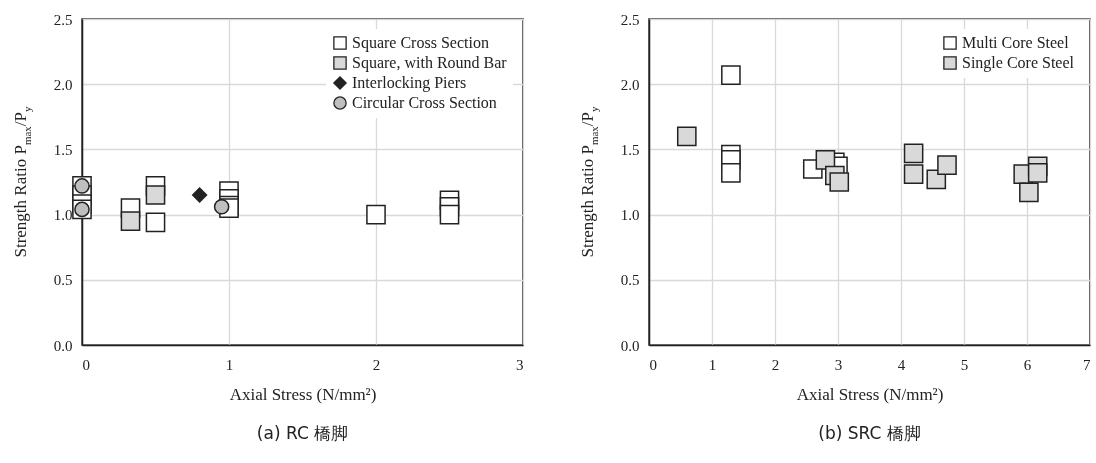 This screenshot has height=463, width=1096. Describe the element at coordinates (869, 433) in the screenshot. I see `text: (b) SRC 橋脚` at that location.